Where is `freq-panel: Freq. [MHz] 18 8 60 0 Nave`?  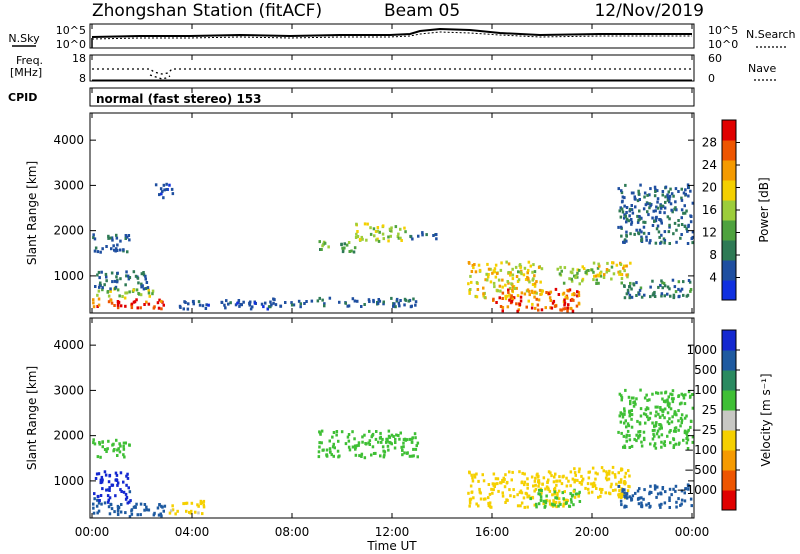
freq-panel: Freq. [MHz] 18 8 60 0 Nave is located at coordinates (394, 68).